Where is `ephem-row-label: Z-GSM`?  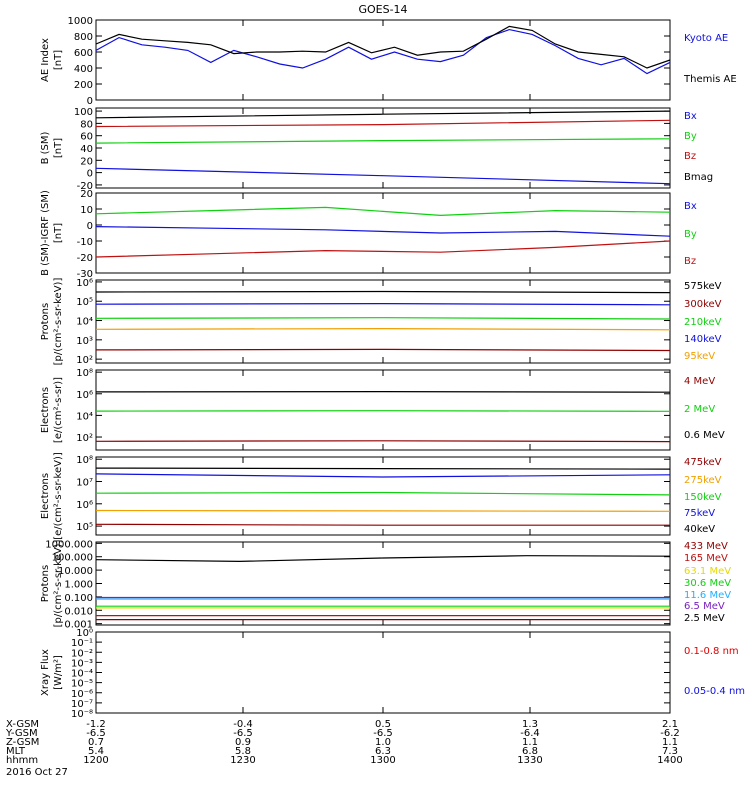 ephem-row-label: Z-GSM is located at coordinates (22, 742).